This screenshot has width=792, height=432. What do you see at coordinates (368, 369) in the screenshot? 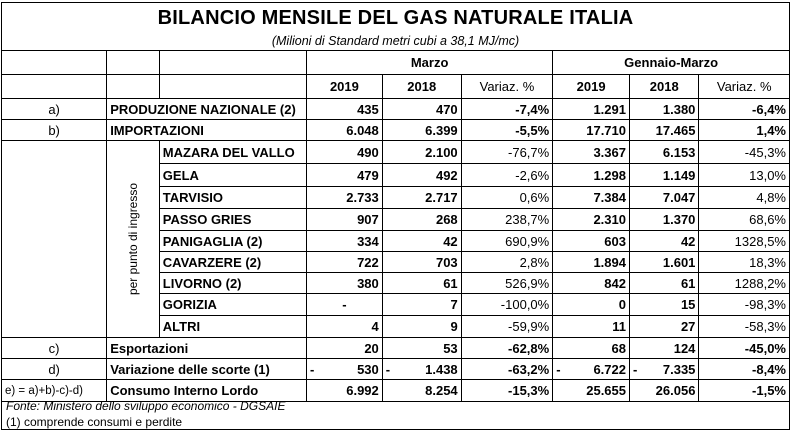
I see `cell-m2019: 530` at bounding box center [368, 369].